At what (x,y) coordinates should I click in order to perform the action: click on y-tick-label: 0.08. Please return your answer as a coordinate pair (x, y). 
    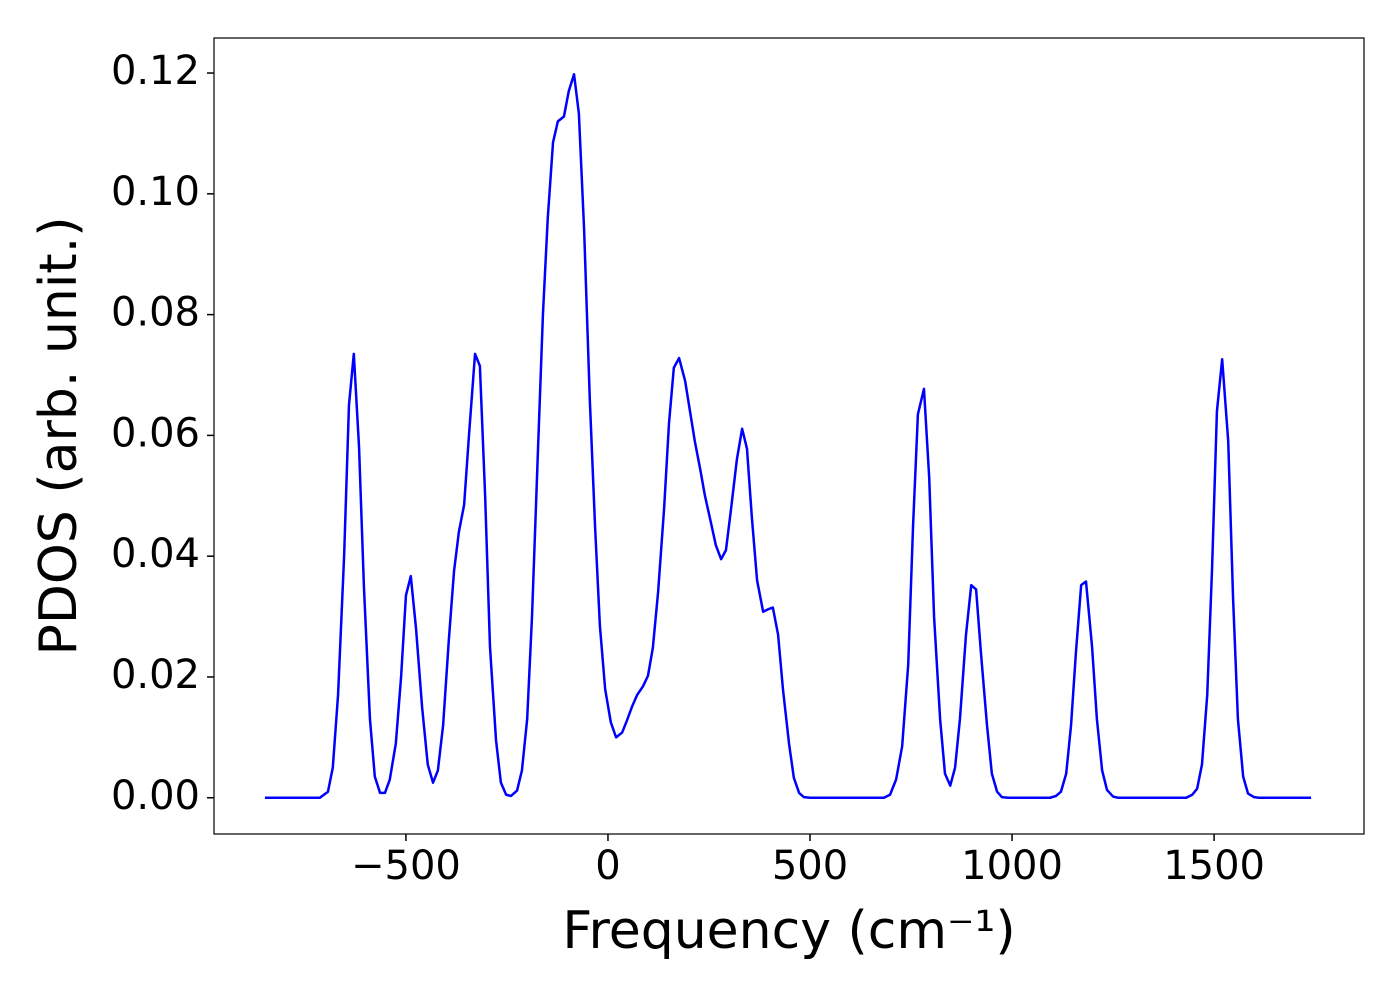
    Looking at the image, I should click on (155, 313).